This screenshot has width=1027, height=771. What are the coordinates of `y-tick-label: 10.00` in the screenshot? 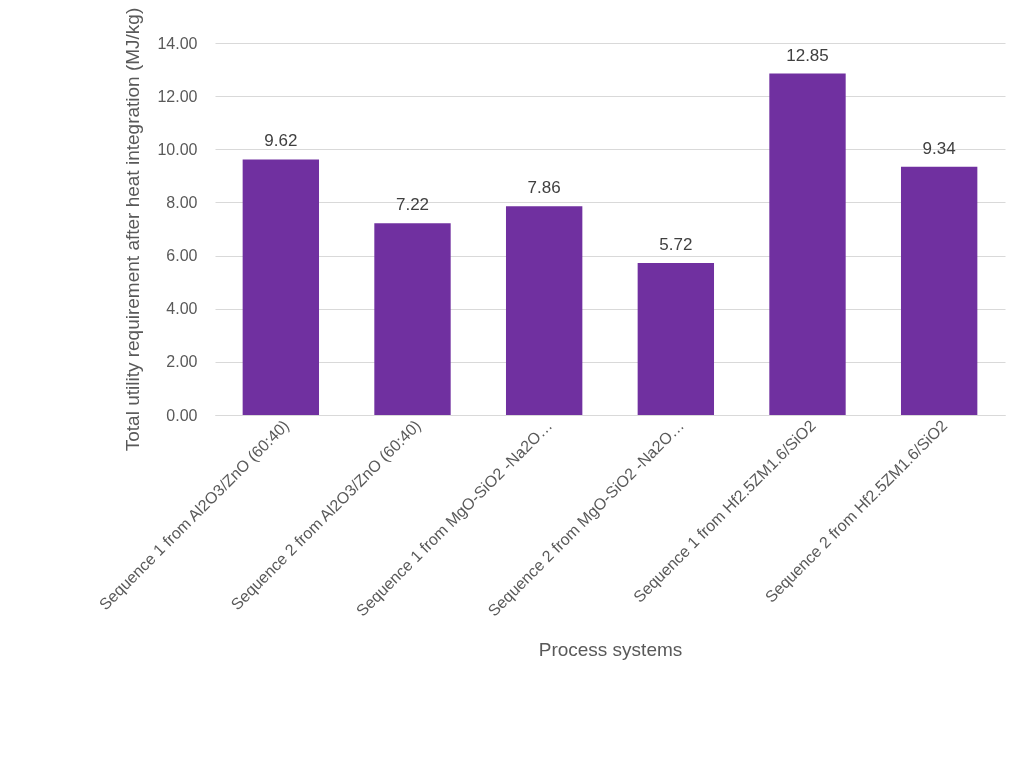 It's located at (177, 149).